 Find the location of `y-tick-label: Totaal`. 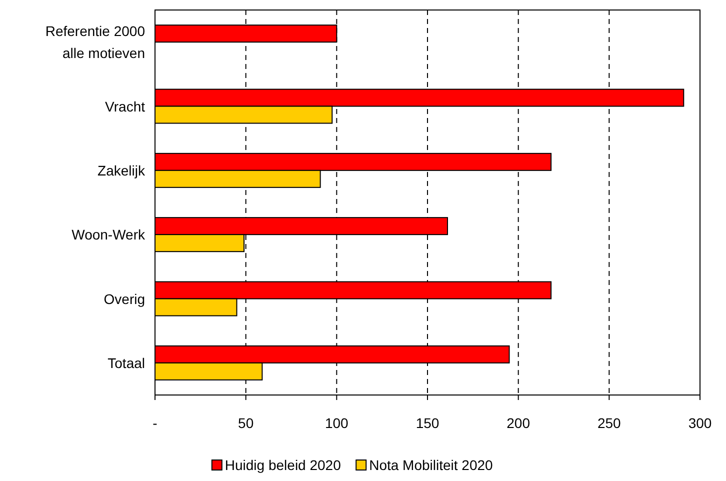

y-tick-label: Totaal is located at coordinates (126, 362).